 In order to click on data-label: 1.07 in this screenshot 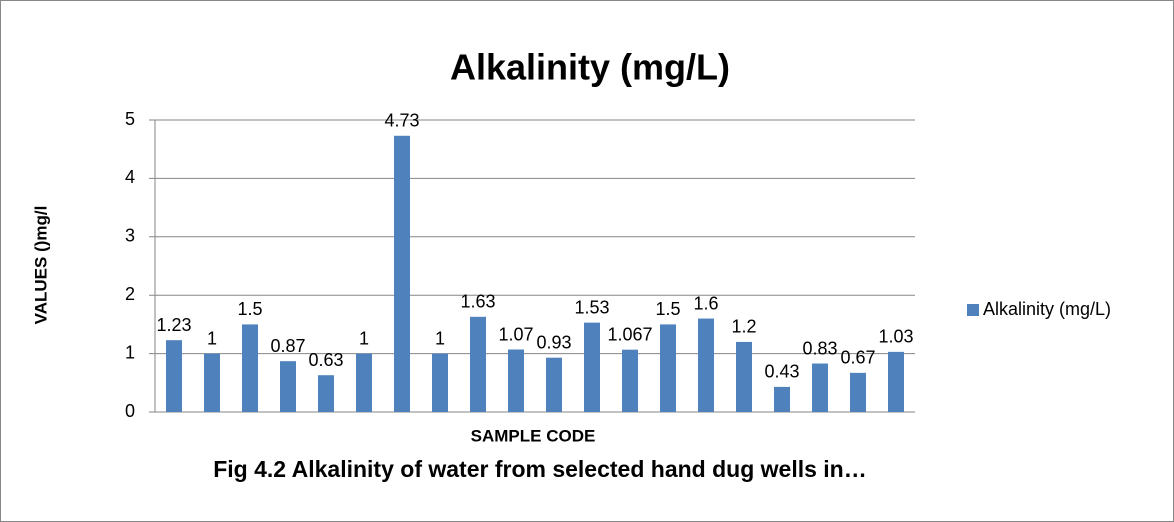, I will do `click(515, 334)`.